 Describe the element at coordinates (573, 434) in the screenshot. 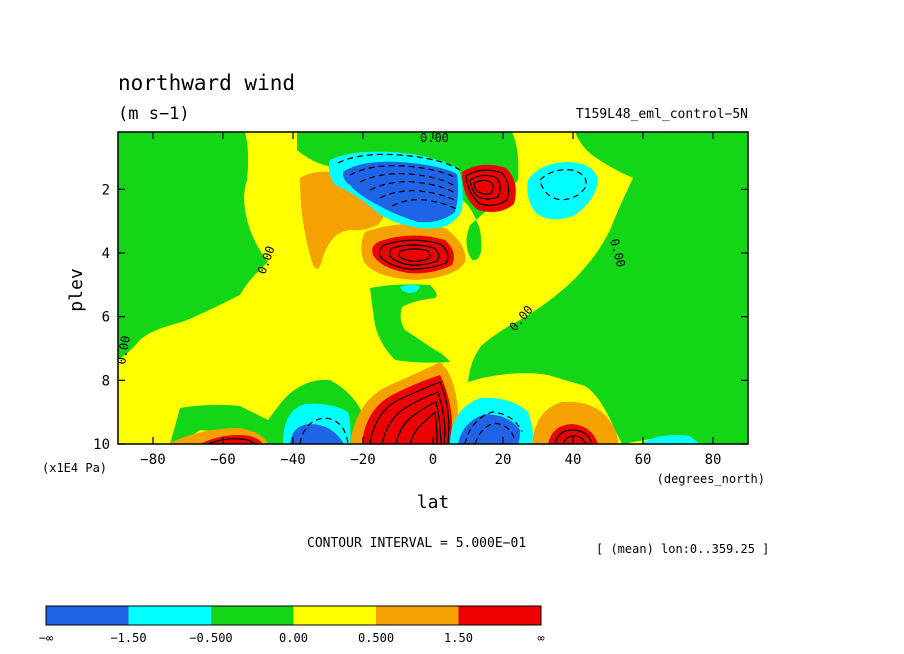

I see `region-red-lower-east` at that location.